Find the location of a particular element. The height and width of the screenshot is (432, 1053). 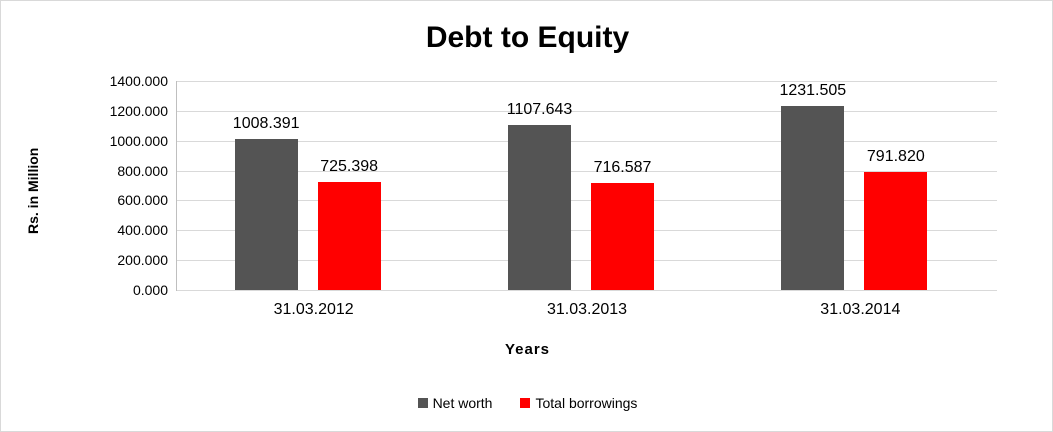

bar-value-label: 1231.505 is located at coordinates (813, 91).